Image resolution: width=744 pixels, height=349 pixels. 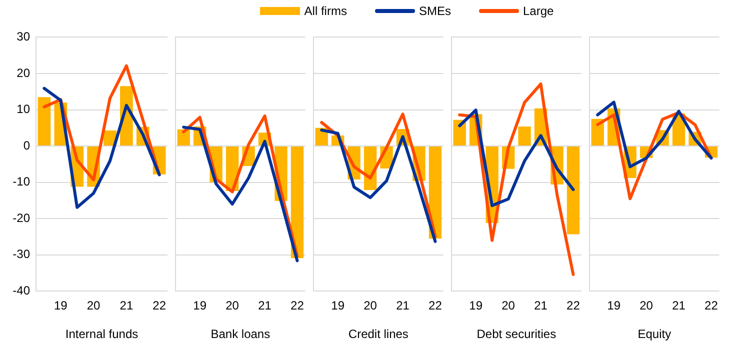 What do you see at coordinates (516, 334) in the screenshot?
I see `x-axis-title: Debt securities` at bounding box center [516, 334].